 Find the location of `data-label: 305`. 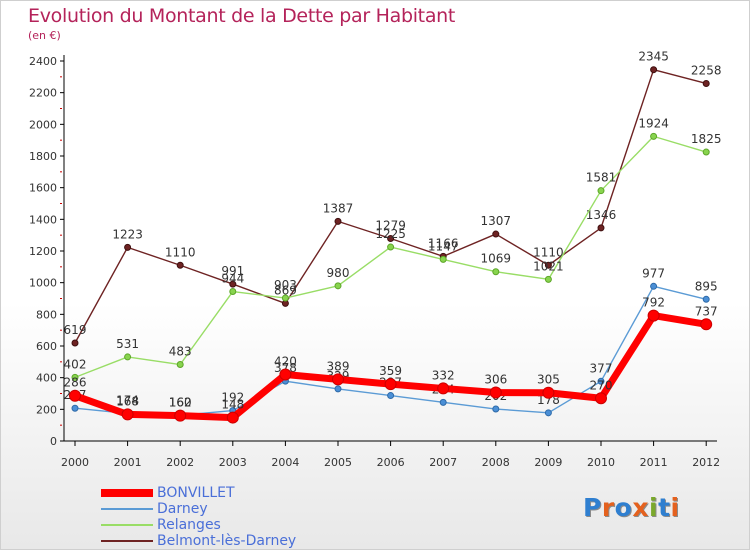

data-label: 305 is located at coordinates (548, 380).